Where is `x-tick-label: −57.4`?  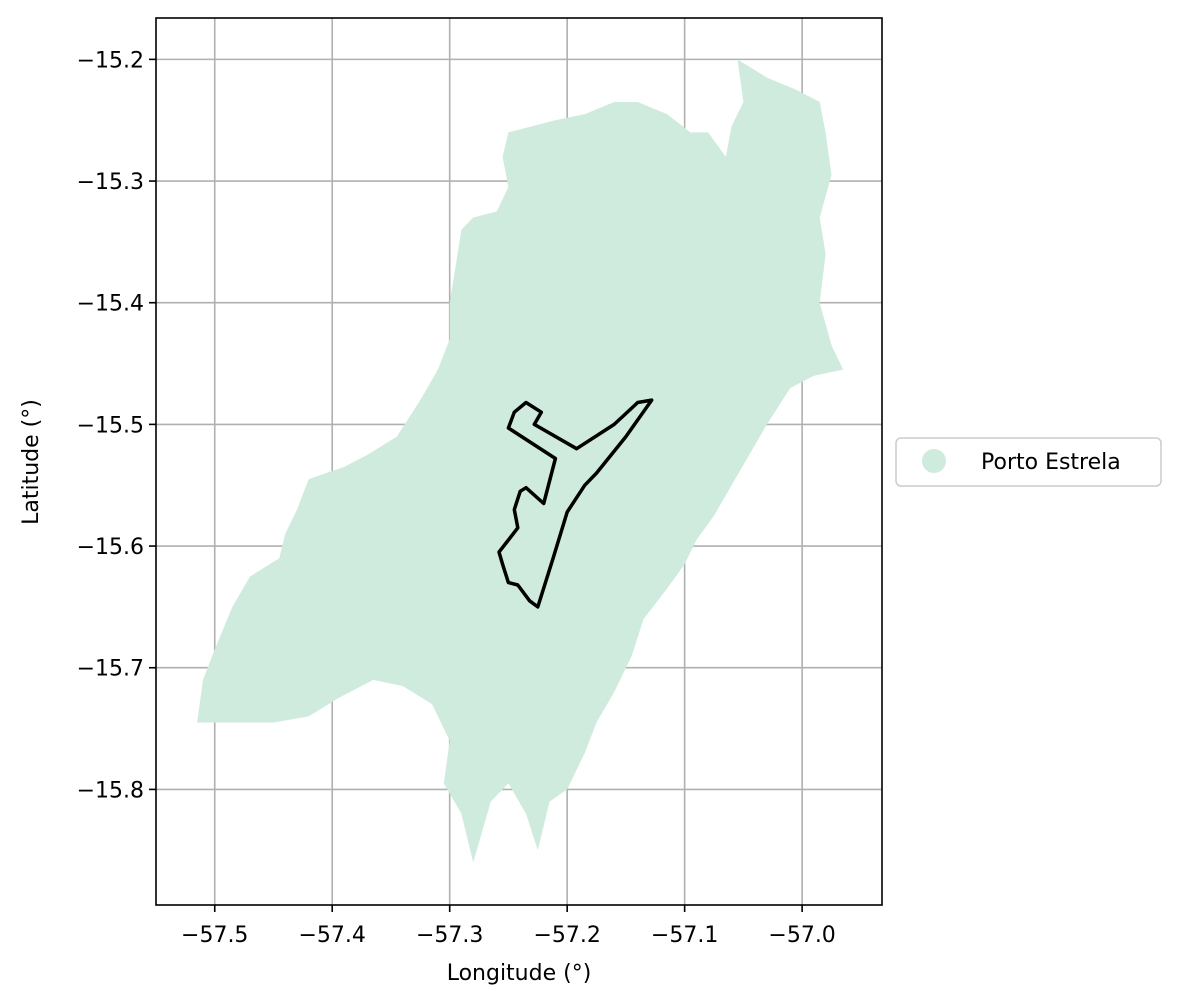
x-tick-label: −57.4 is located at coordinates (332, 935).